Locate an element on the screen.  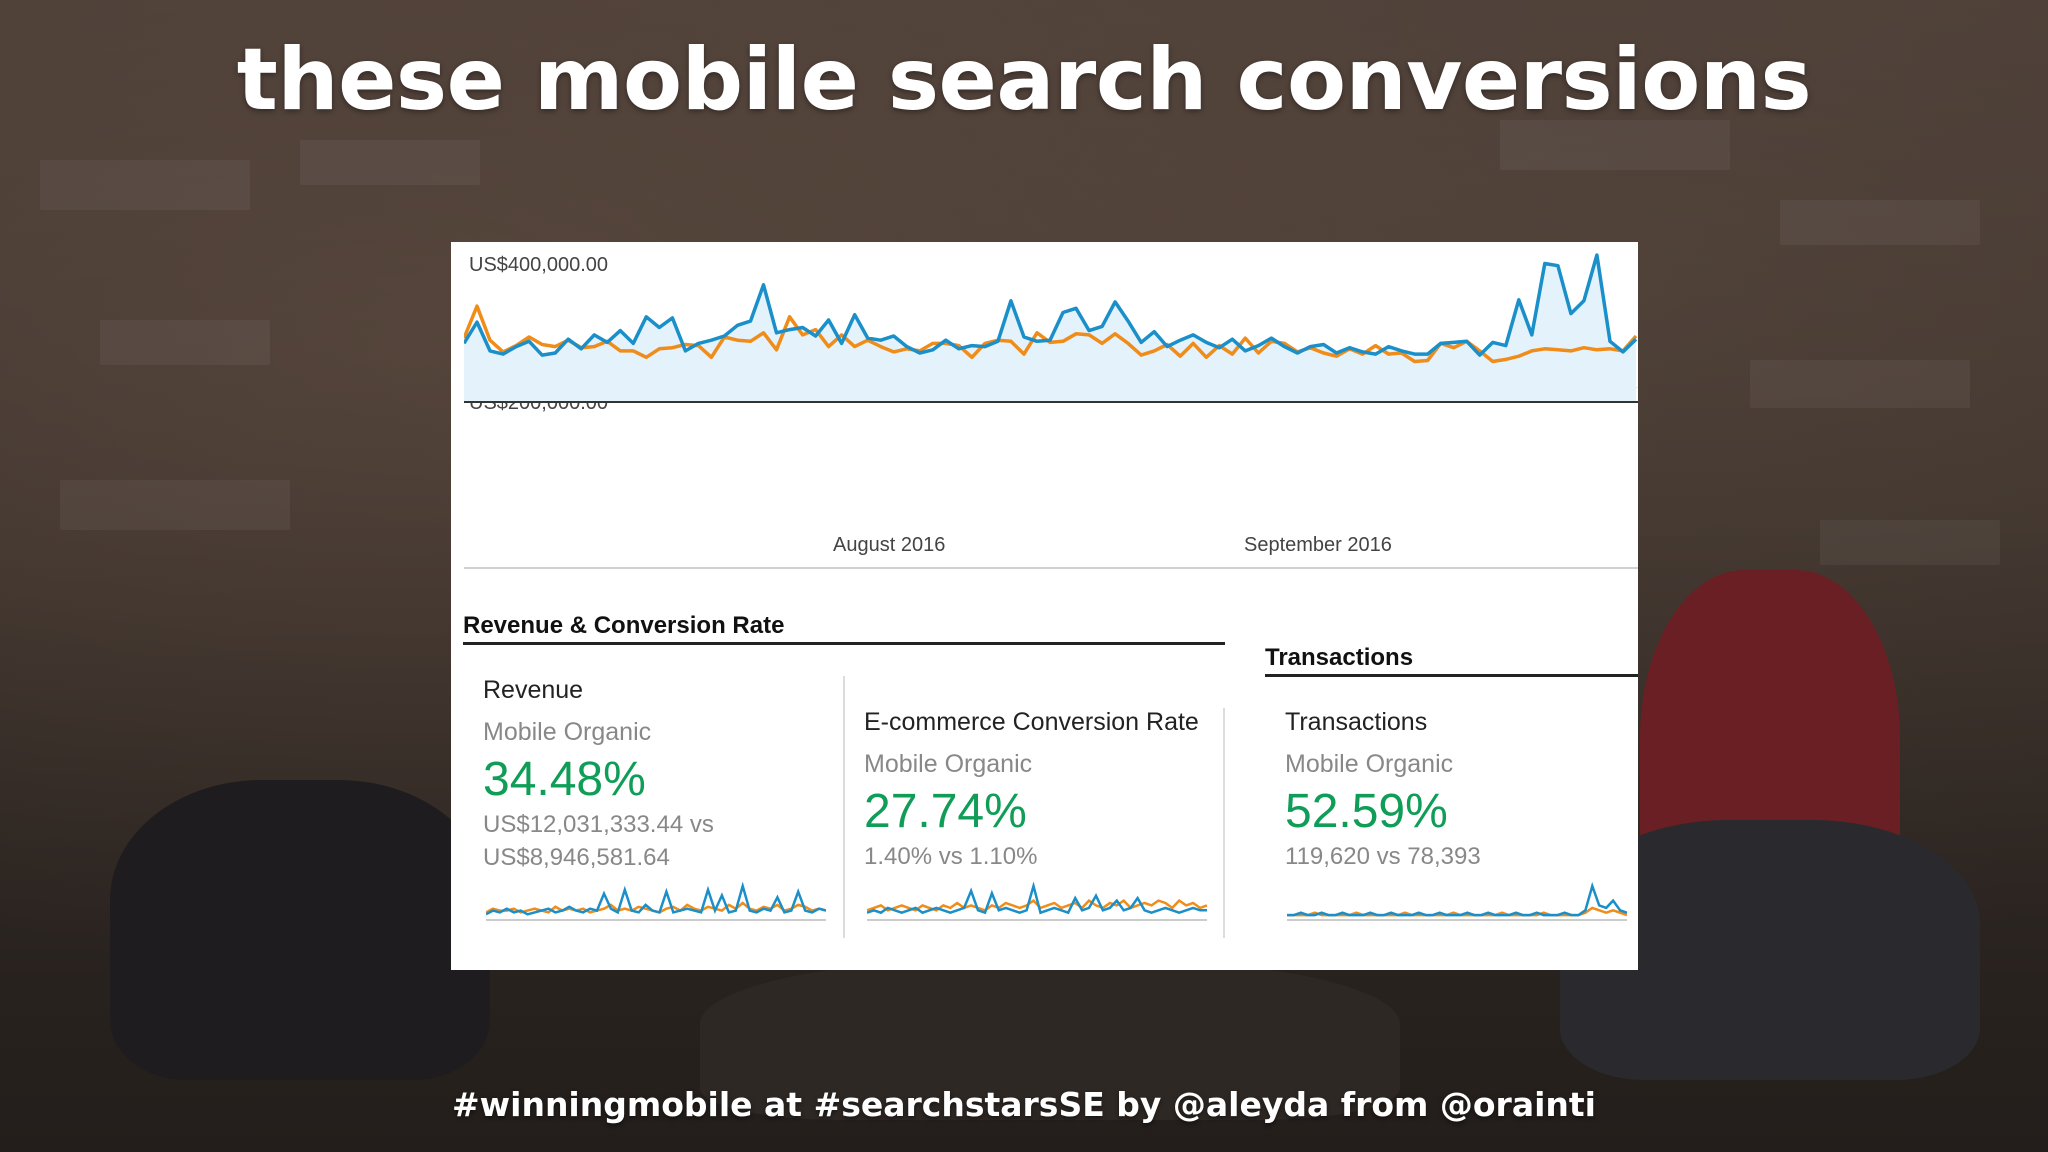
metric-sparkline-revenue is located at coordinates (656, 901).